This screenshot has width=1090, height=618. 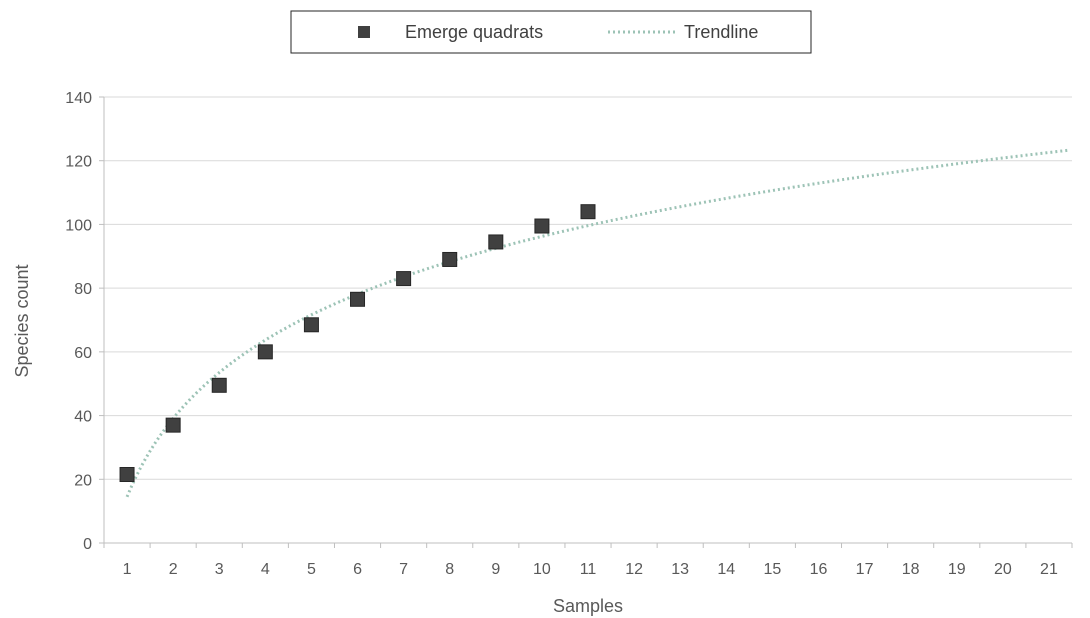 I want to click on x-tick-label: 17, so click(x=865, y=569).